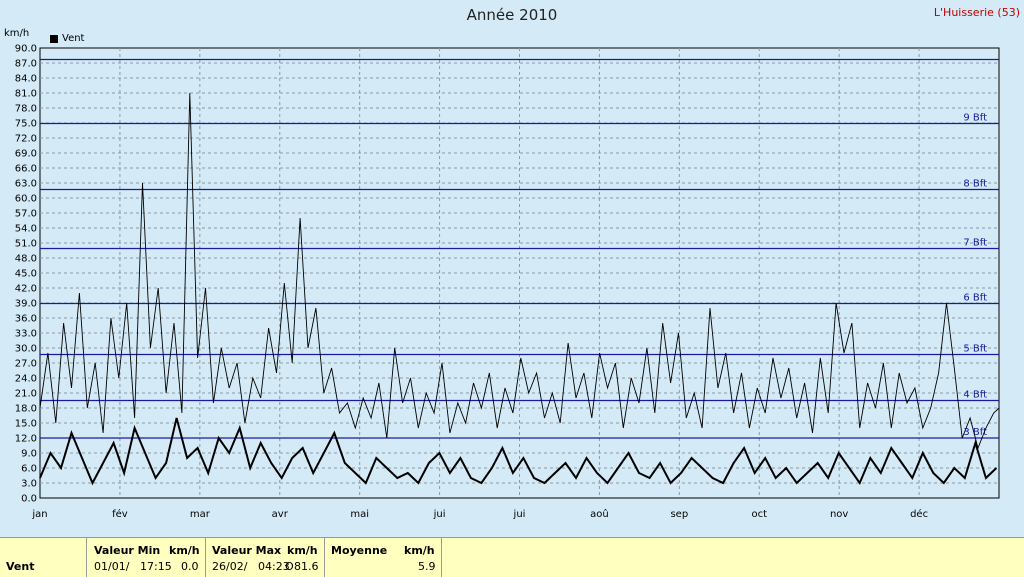  What do you see at coordinates (112, 566) in the screenshot?
I see `min-date: 01/01/` at bounding box center [112, 566].